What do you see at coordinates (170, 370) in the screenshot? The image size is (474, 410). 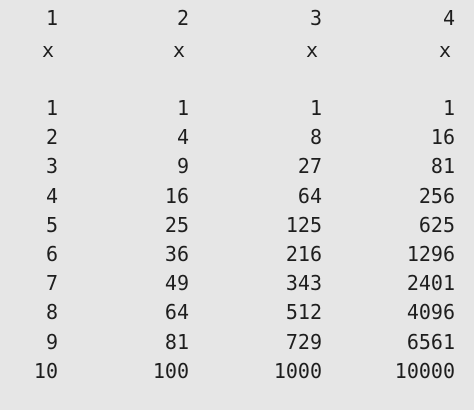 I see `table-cell: 100` at bounding box center [170, 370].